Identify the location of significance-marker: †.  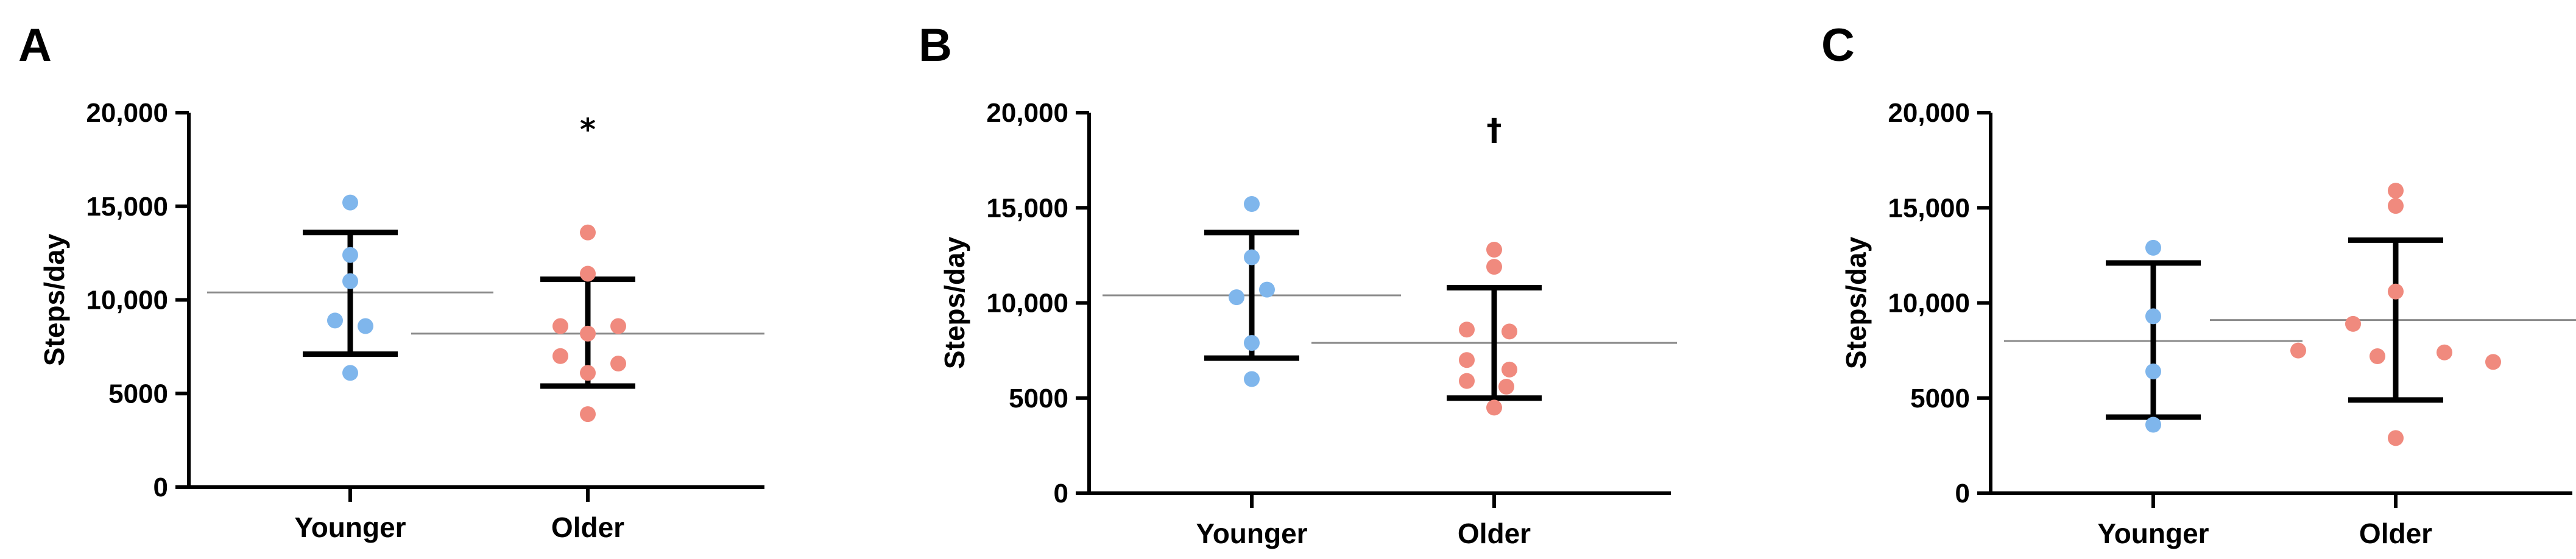
(1494, 129).